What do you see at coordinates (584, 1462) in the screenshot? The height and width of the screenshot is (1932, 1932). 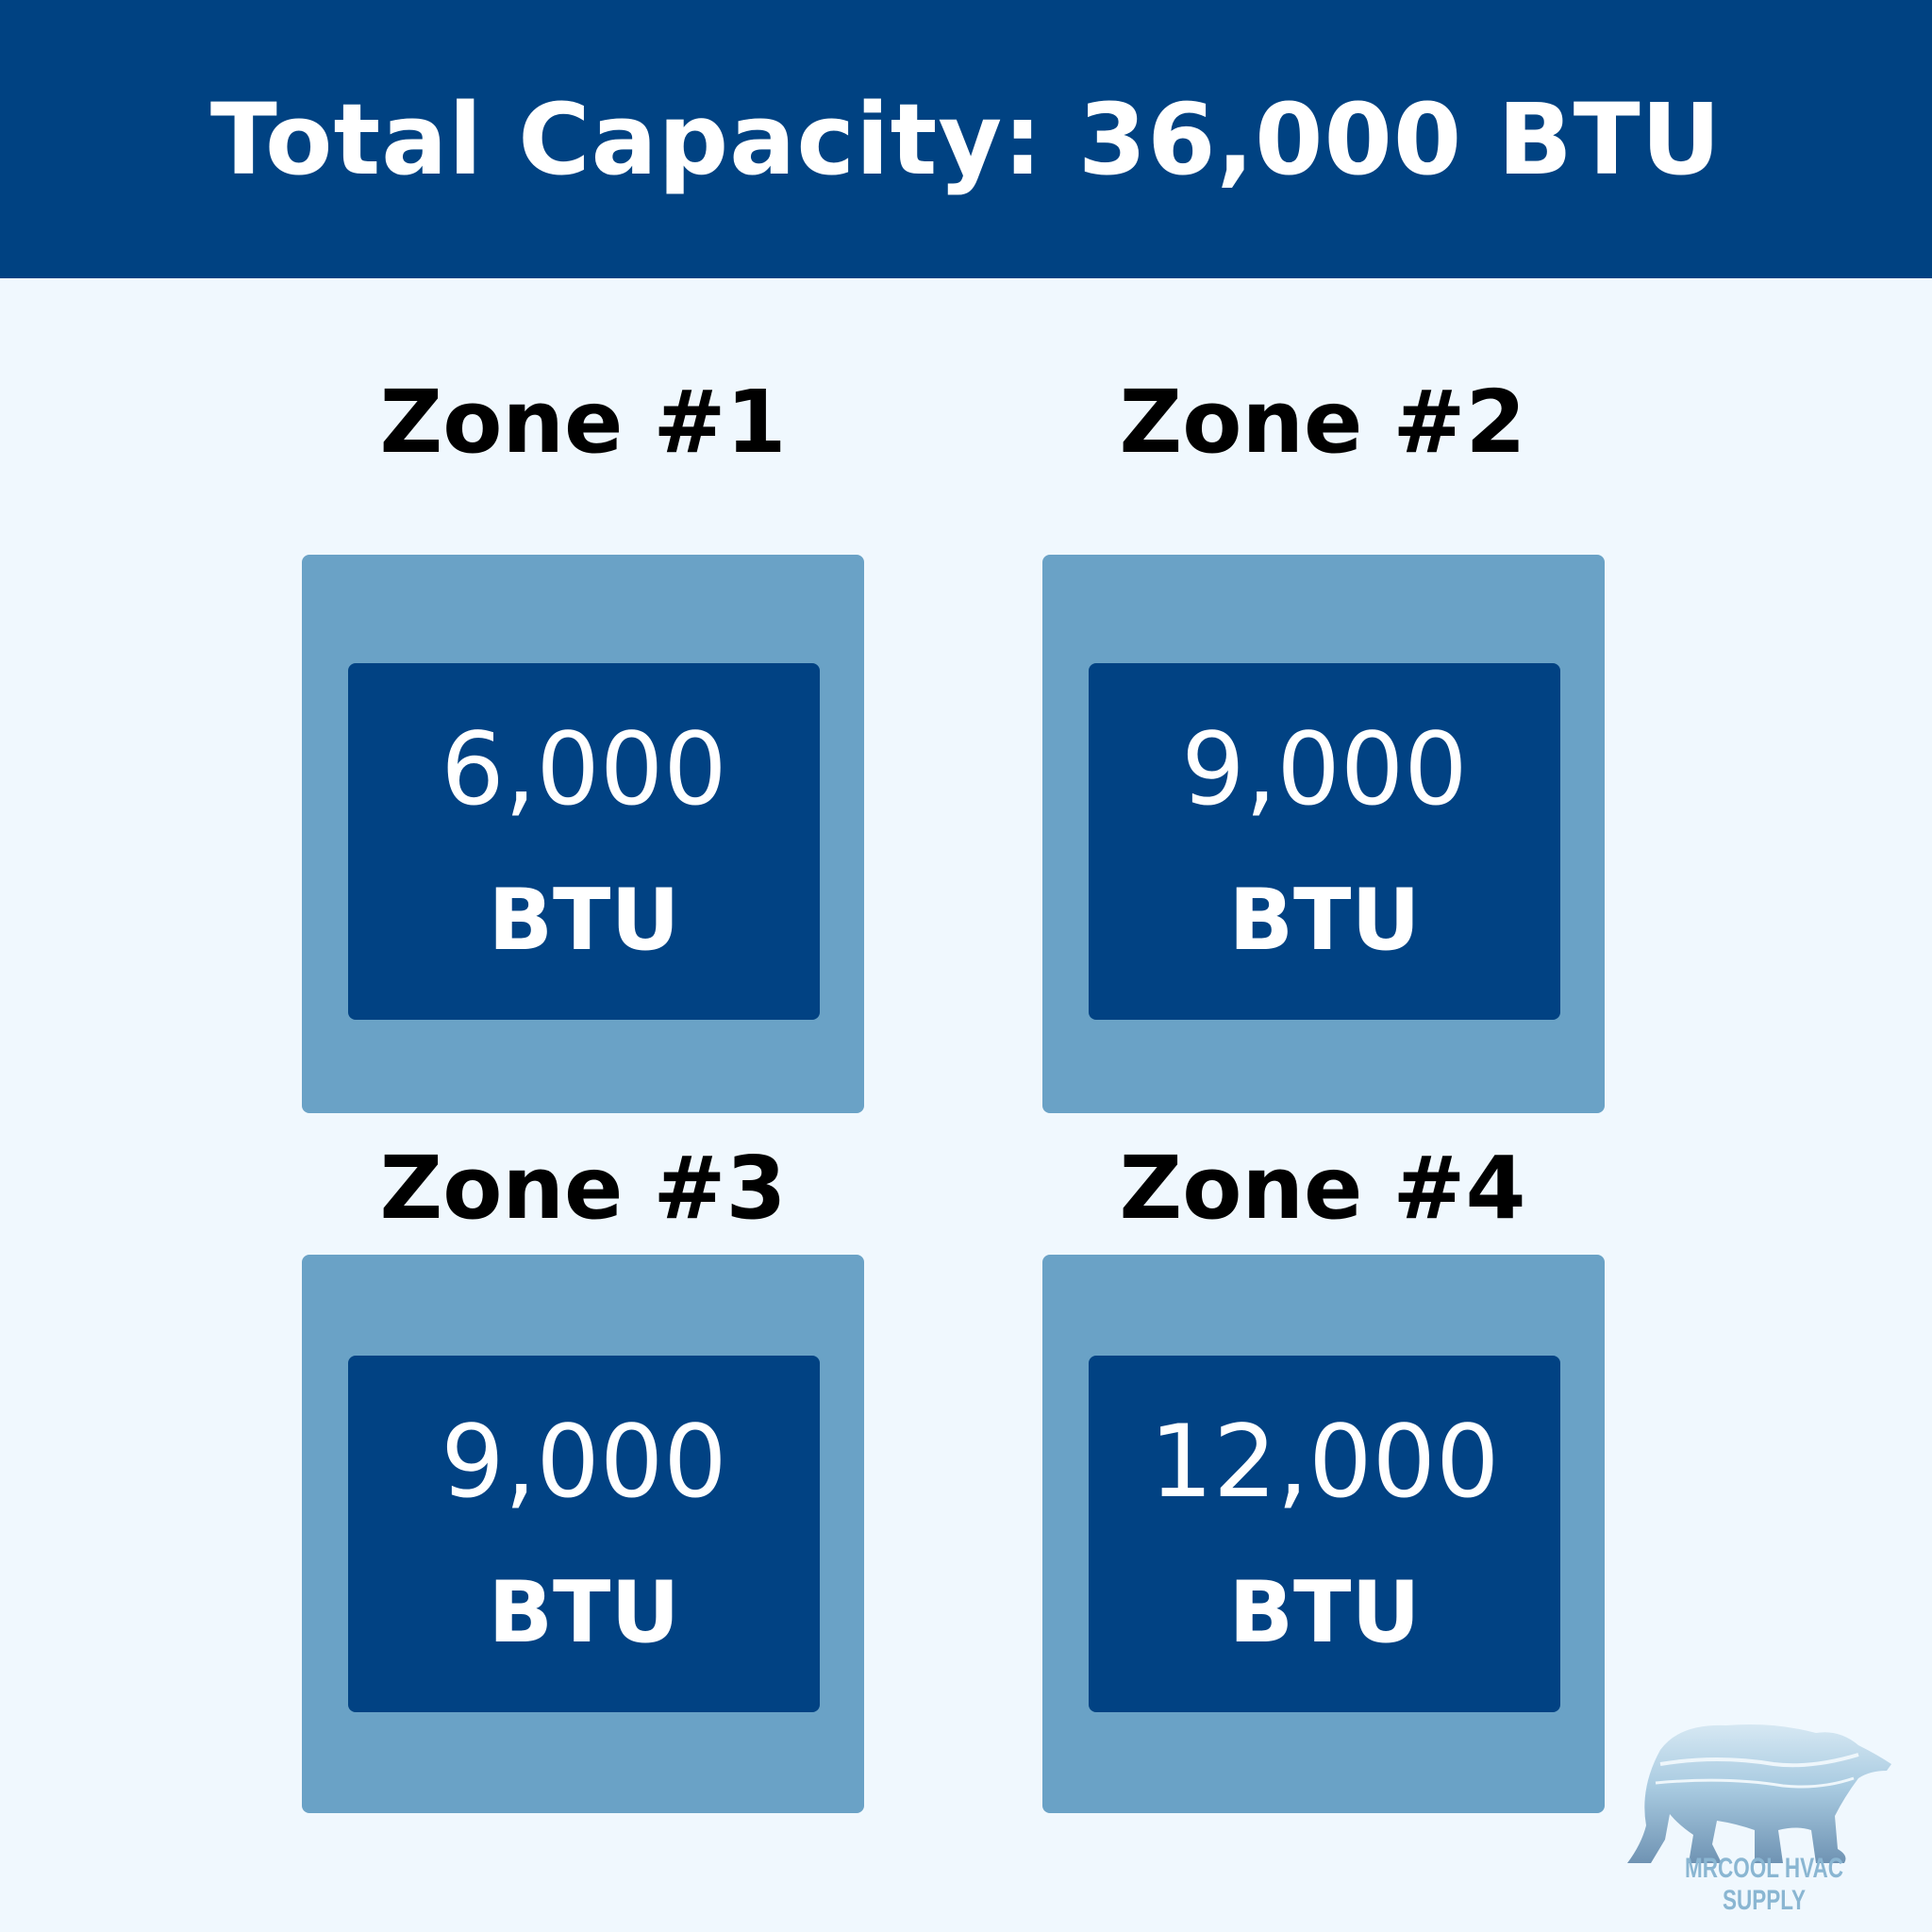 I see `zone-3-value: 9,000` at bounding box center [584, 1462].